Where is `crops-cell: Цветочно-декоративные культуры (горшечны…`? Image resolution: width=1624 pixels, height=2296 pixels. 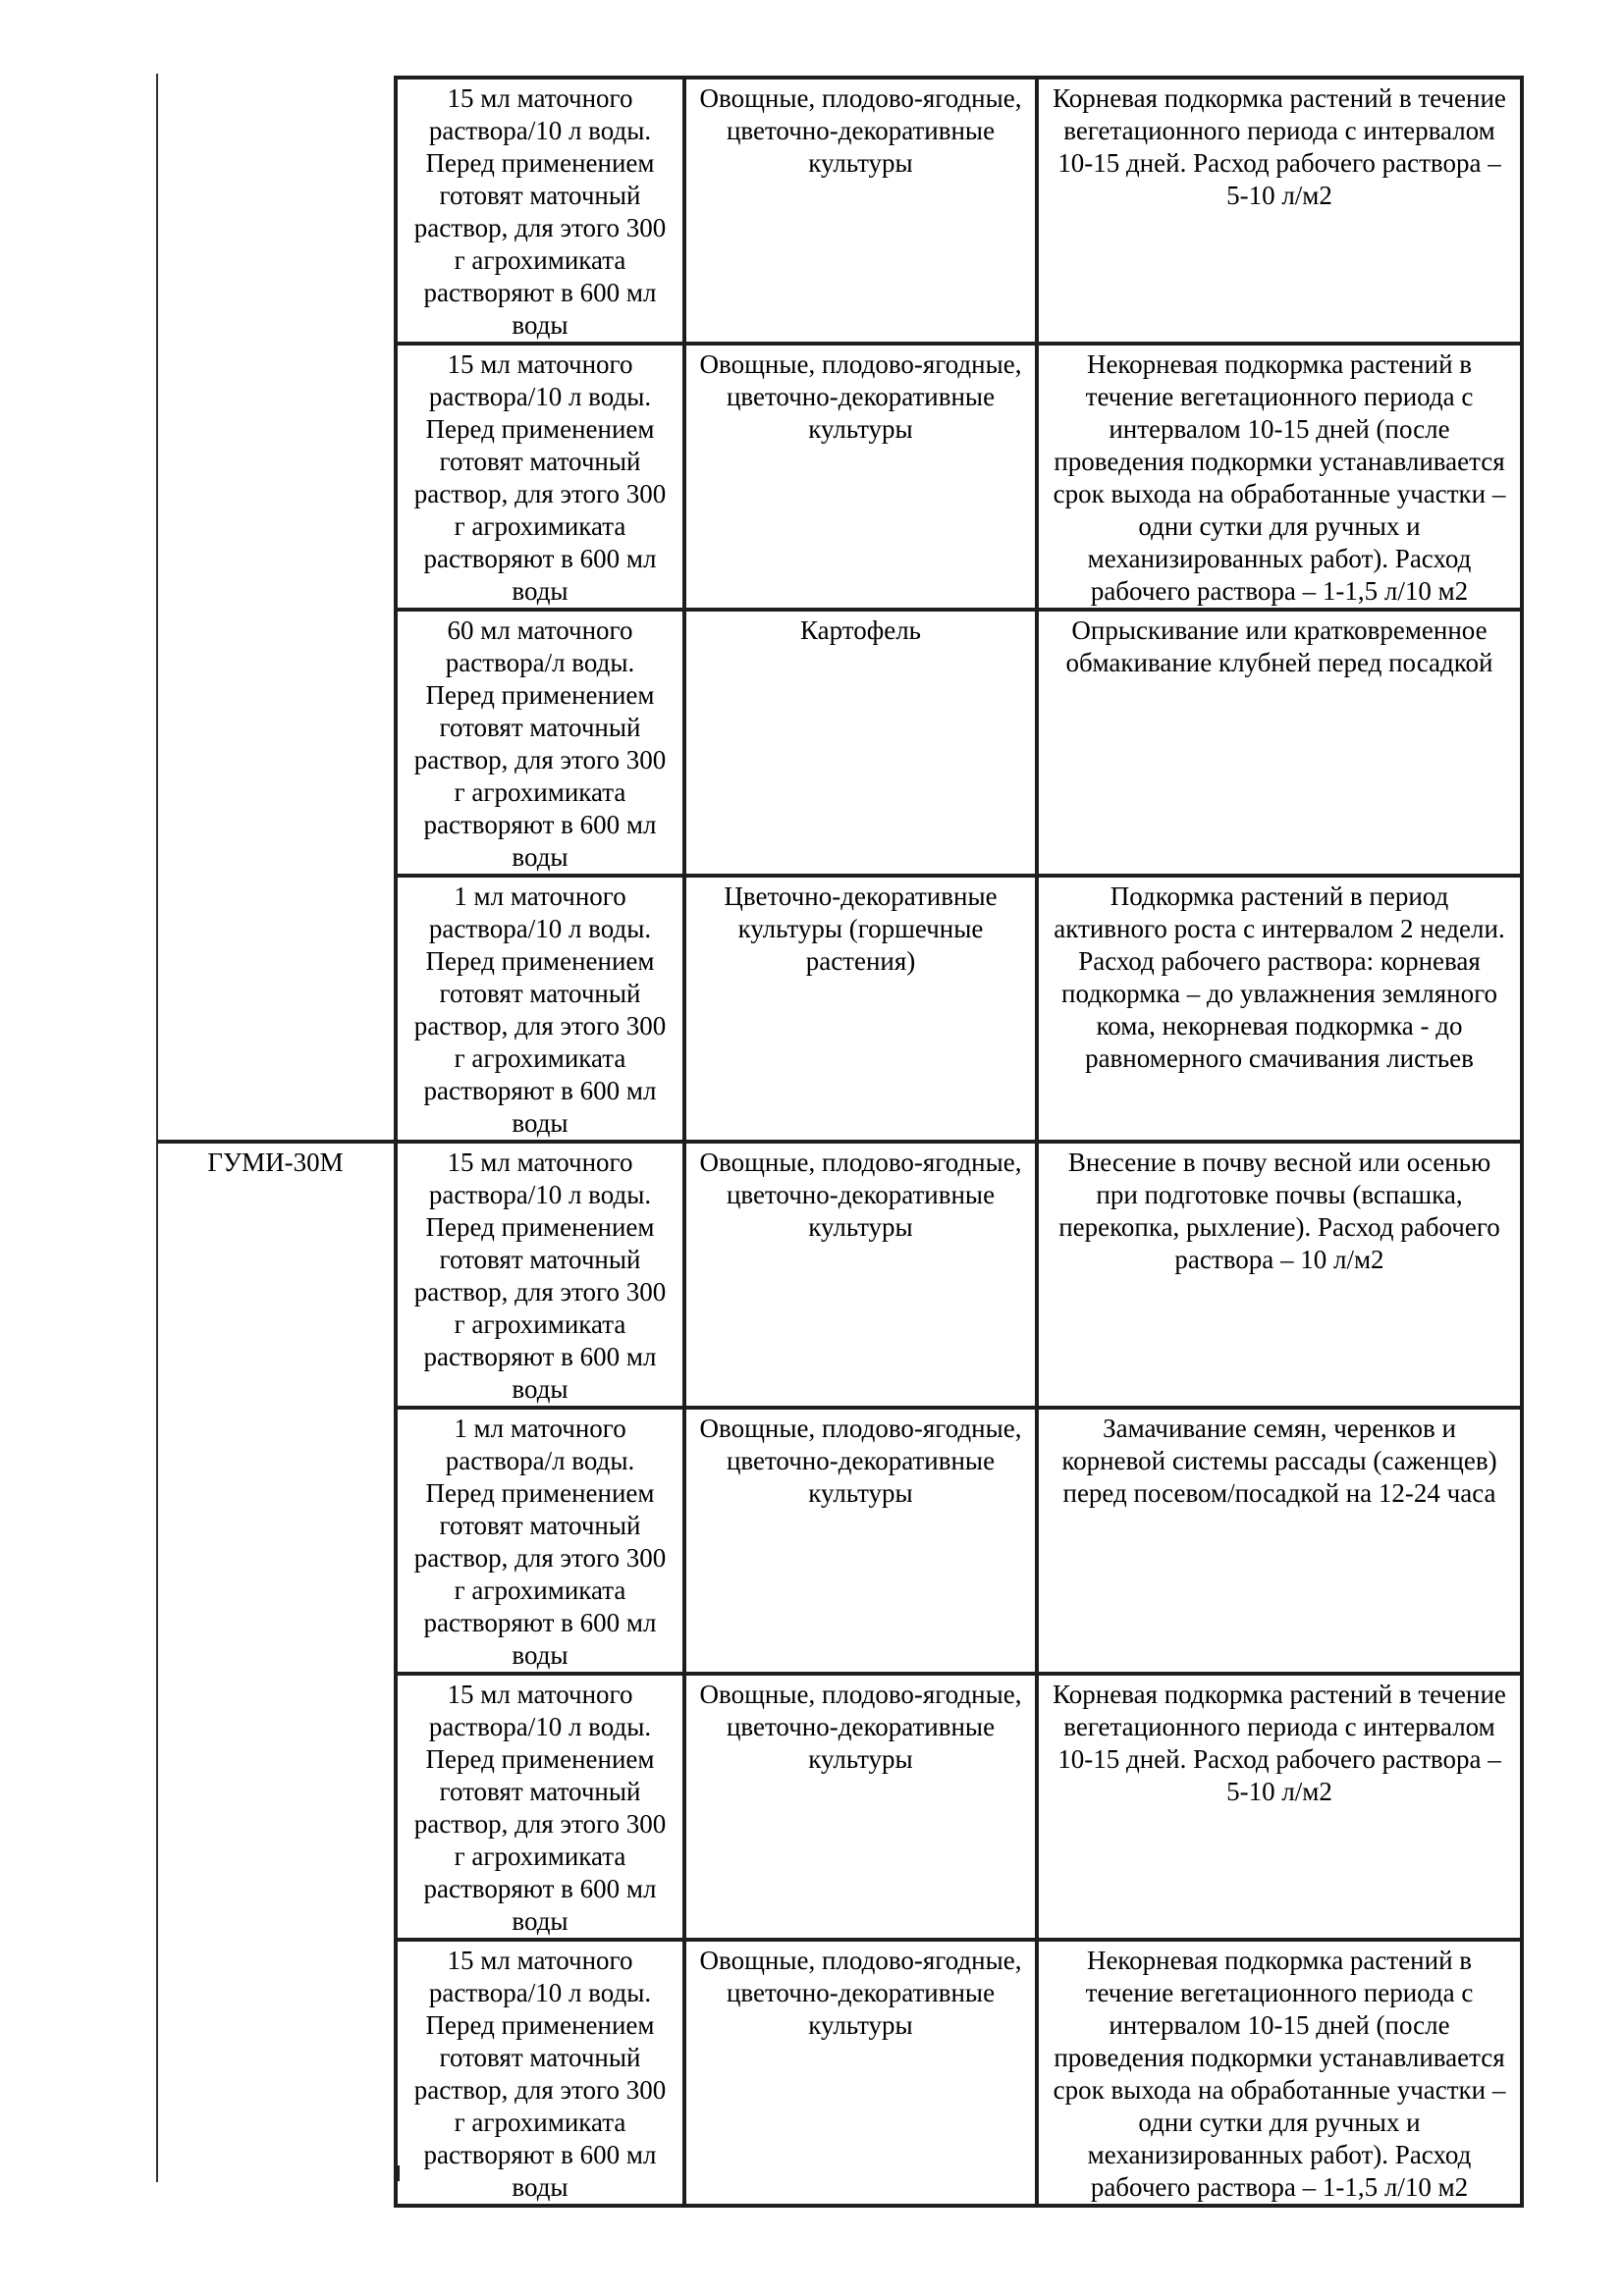
crops-cell: Цветочно-декоративные культуры (горшечны… is located at coordinates (860, 1009).